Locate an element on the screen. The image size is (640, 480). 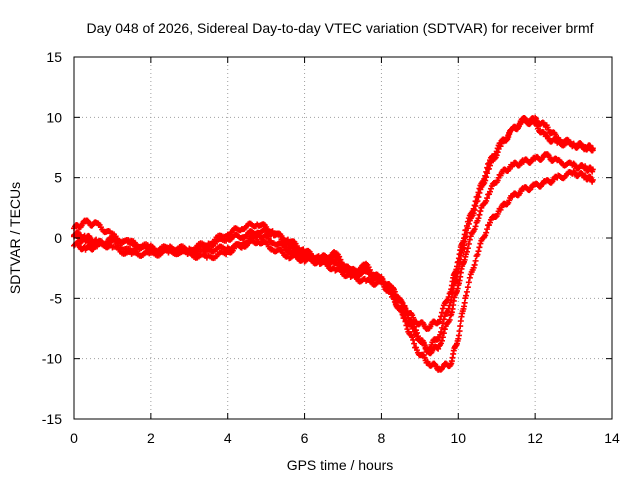
y-tick-label: 5 is located at coordinates (58, 178).